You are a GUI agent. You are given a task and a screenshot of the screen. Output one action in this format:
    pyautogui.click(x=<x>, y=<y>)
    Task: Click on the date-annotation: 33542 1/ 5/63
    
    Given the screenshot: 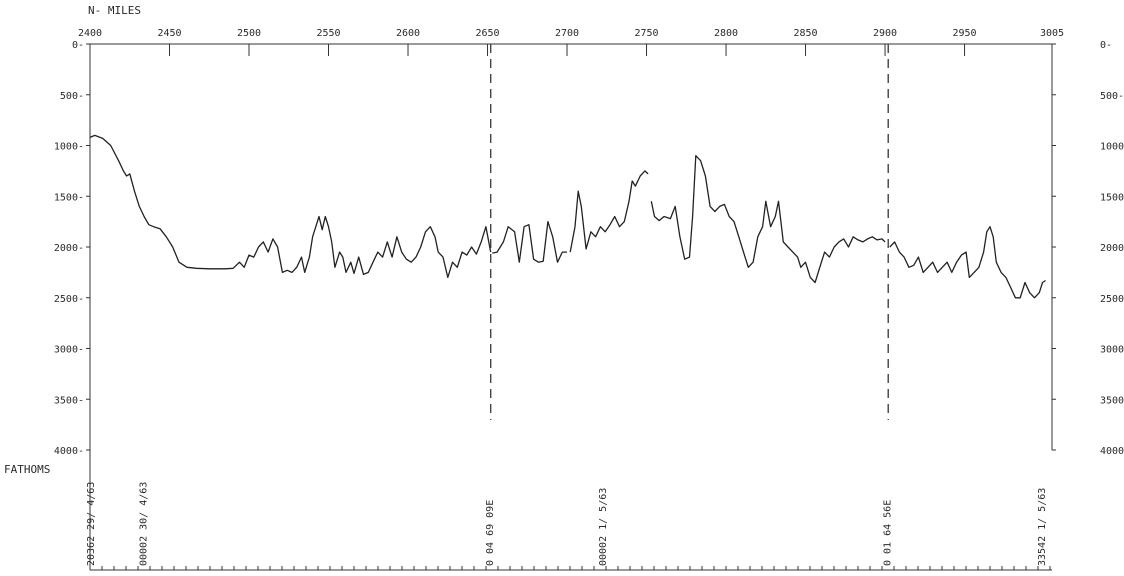 What is the action you would take?
    pyautogui.click(x=1042, y=527)
    